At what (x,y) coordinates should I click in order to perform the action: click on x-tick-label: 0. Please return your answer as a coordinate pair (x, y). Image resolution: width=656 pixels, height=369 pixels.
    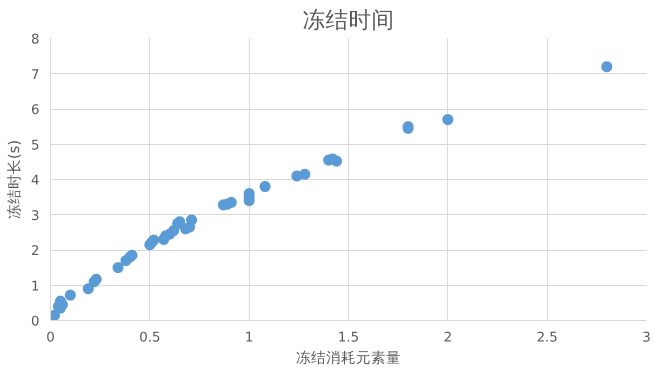
    Looking at the image, I should click on (50, 338).